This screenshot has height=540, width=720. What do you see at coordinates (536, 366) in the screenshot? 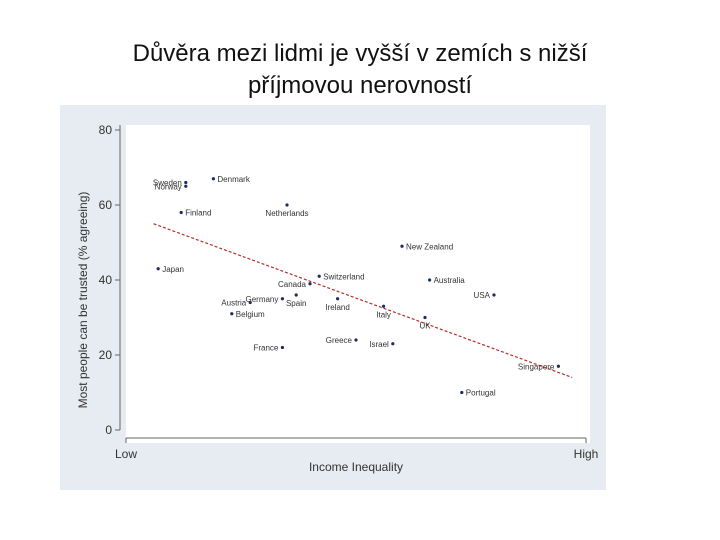
I see `data-point-label: Singapore` at bounding box center [536, 366].